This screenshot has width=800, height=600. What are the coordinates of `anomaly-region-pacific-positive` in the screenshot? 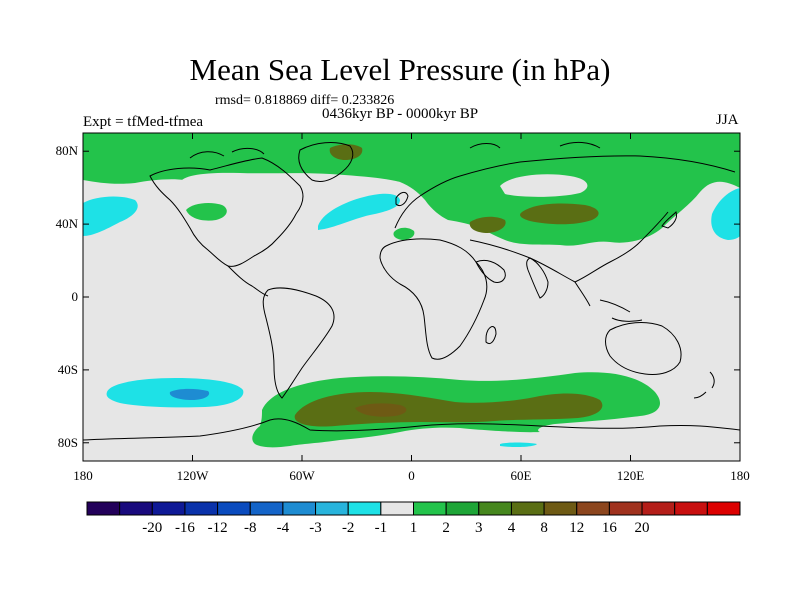 It's located at (206, 211).